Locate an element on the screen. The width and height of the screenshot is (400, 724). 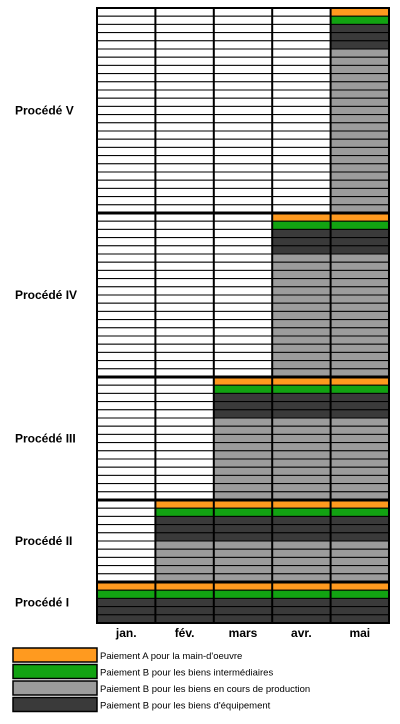
legend-label: Paiement B pour les biens d'équipement is located at coordinates (185, 706).